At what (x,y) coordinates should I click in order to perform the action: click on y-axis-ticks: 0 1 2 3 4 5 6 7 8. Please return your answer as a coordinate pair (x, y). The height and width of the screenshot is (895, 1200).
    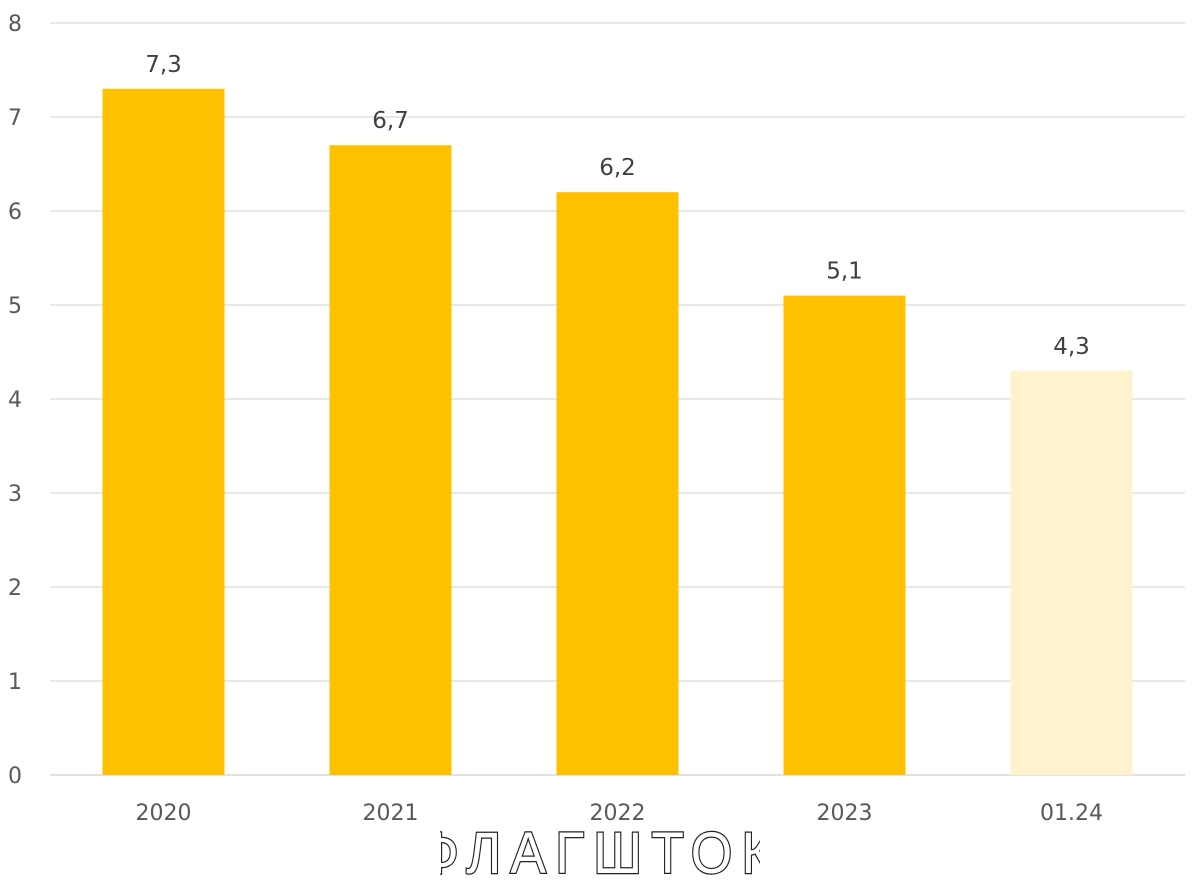
    Looking at the image, I should click on (15, 400).